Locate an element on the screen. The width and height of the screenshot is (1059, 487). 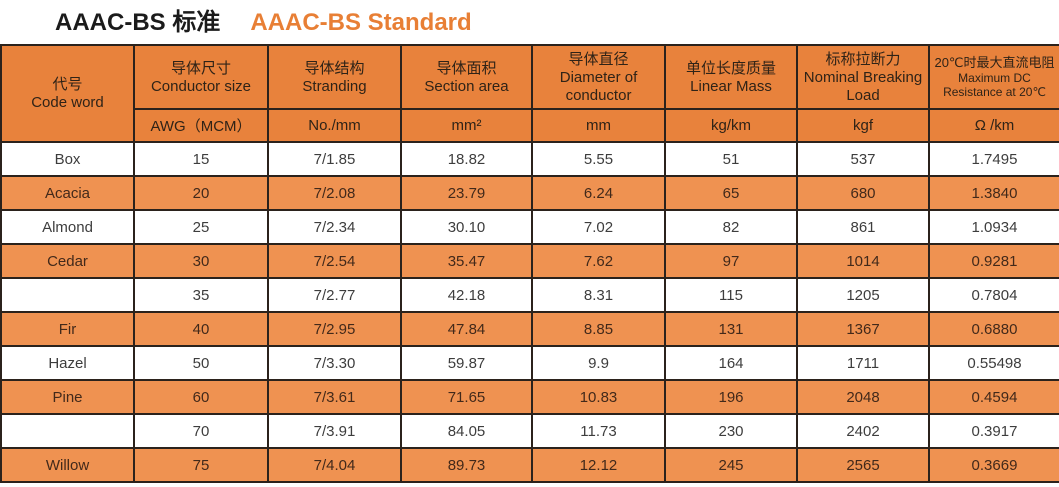
cell-code-word: Fir is located at coordinates (67, 329).